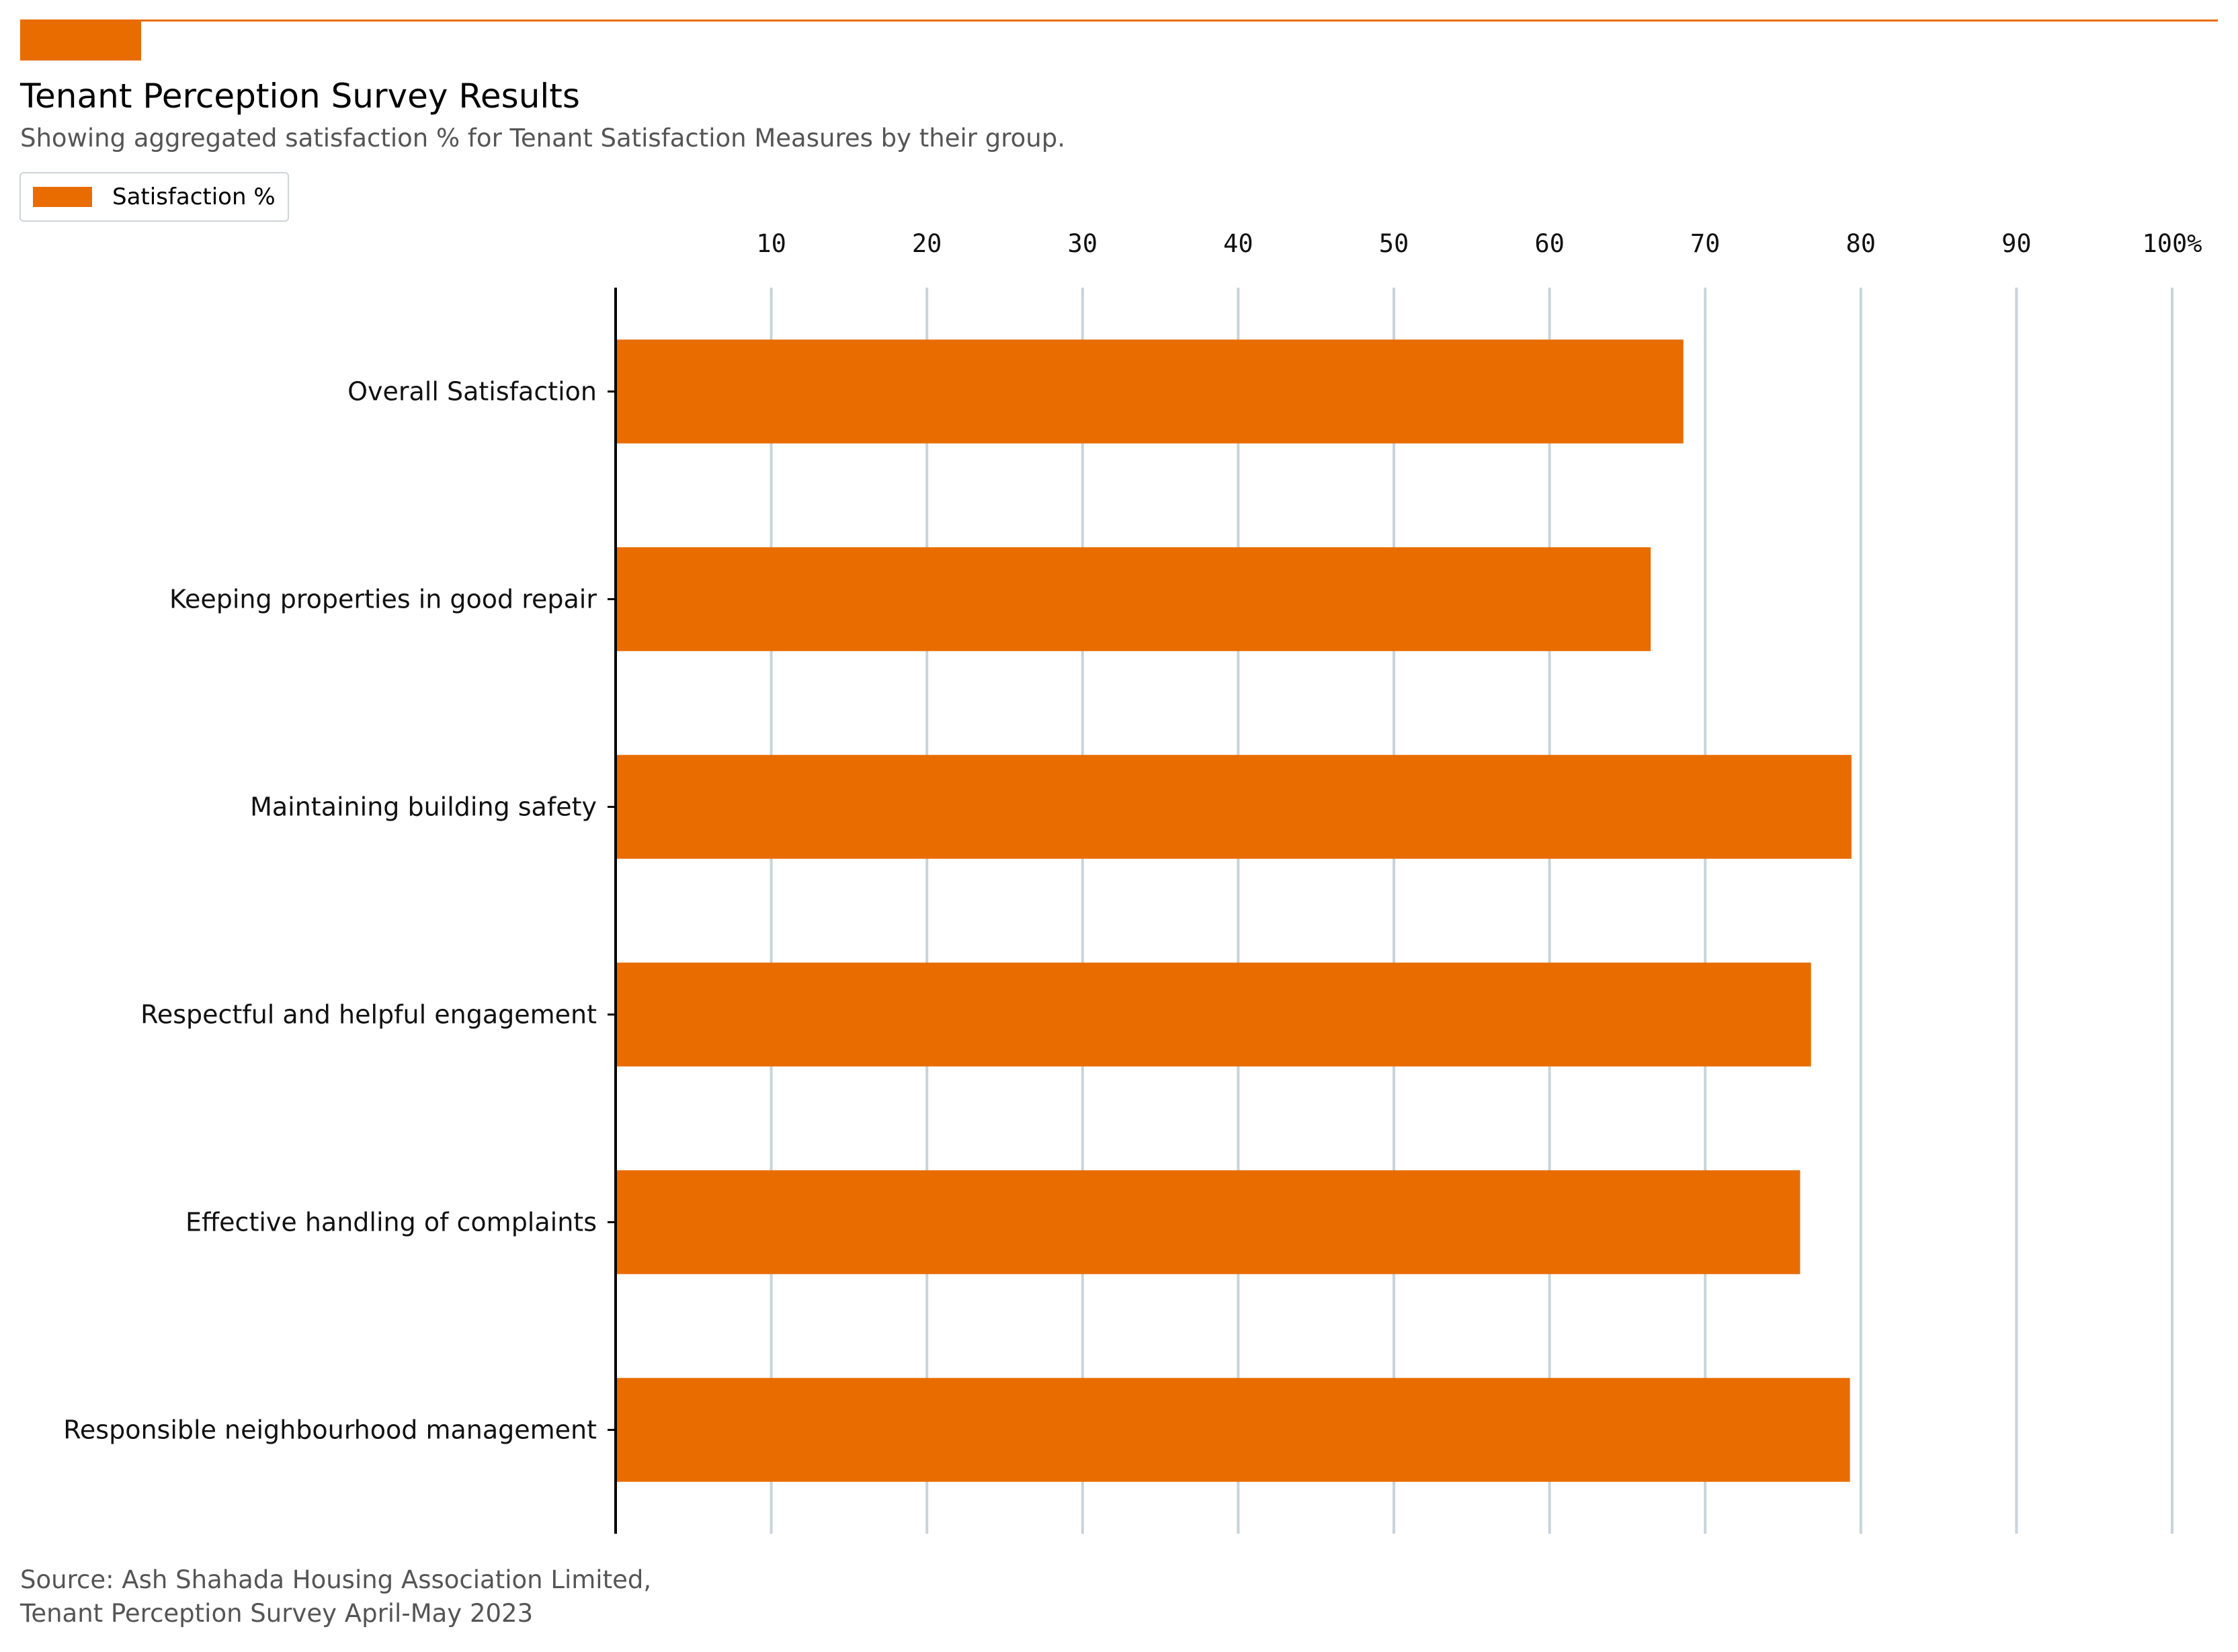 The height and width of the screenshot is (1652, 2238). I want to click on source-line-2: Tenant Perception Survey April-May 2023, so click(277, 1613).